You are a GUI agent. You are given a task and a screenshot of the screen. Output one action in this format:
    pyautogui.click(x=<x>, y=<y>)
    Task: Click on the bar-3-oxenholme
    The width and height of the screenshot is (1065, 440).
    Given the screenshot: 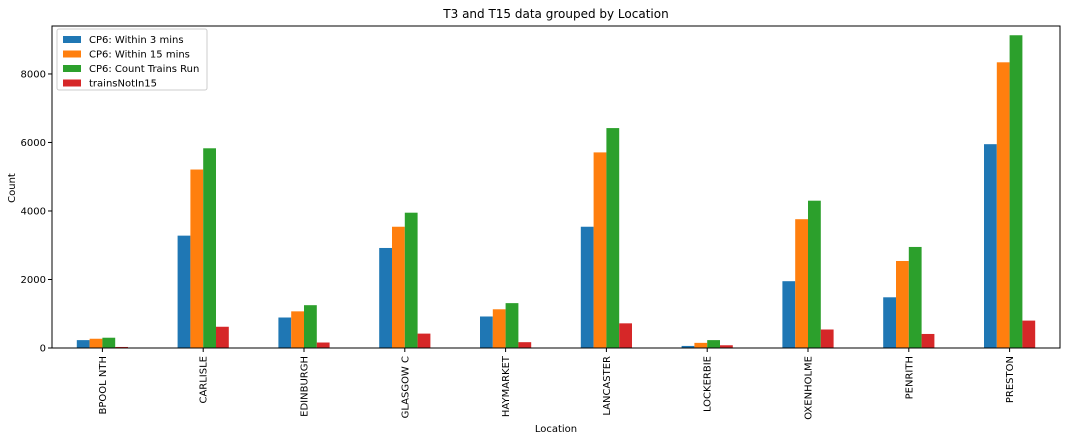 What is the action you would take?
    pyautogui.click(x=814, y=274)
    